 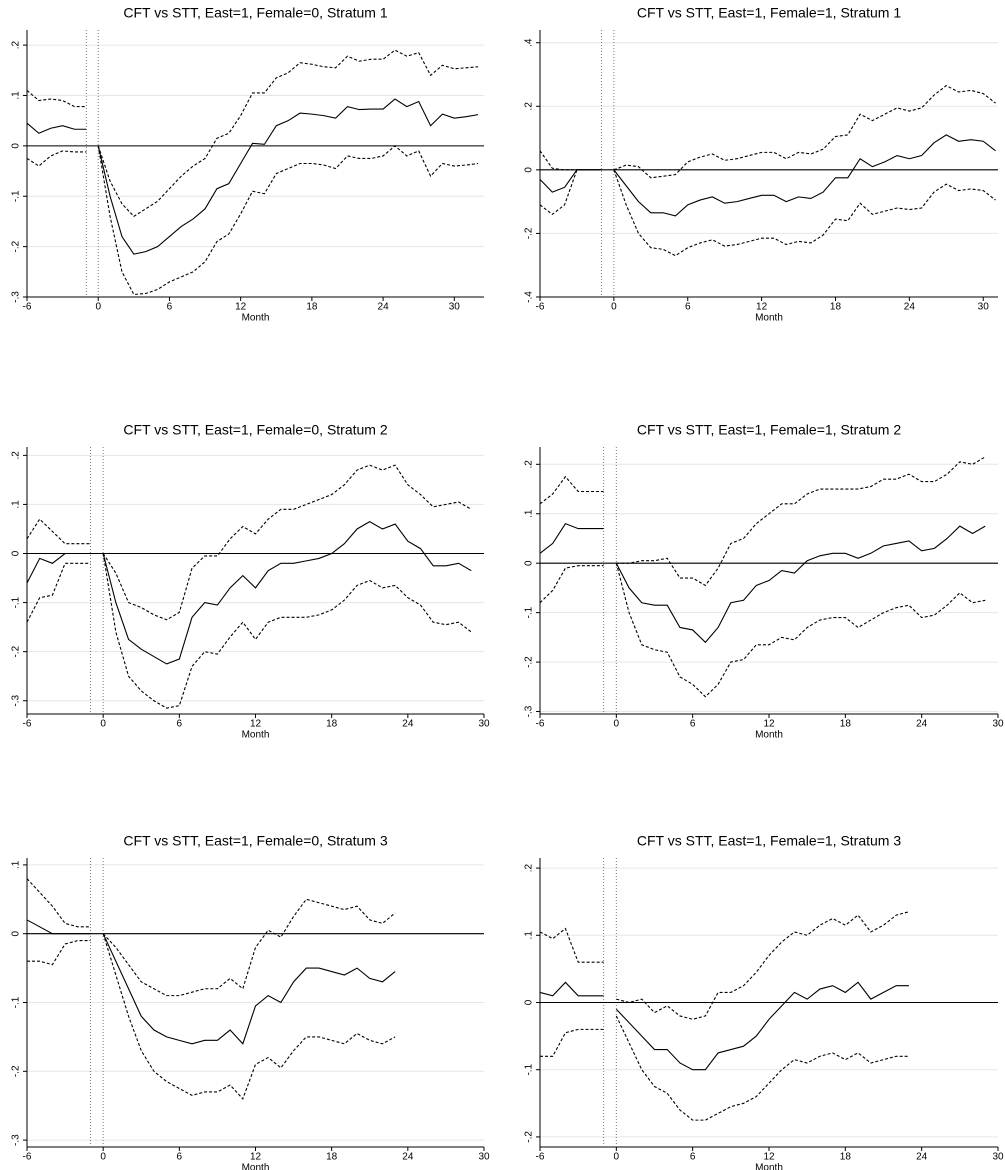 What do you see at coordinates (529, 297) in the screenshot?
I see `y-tick-label: -.4` at bounding box center [529, 297].